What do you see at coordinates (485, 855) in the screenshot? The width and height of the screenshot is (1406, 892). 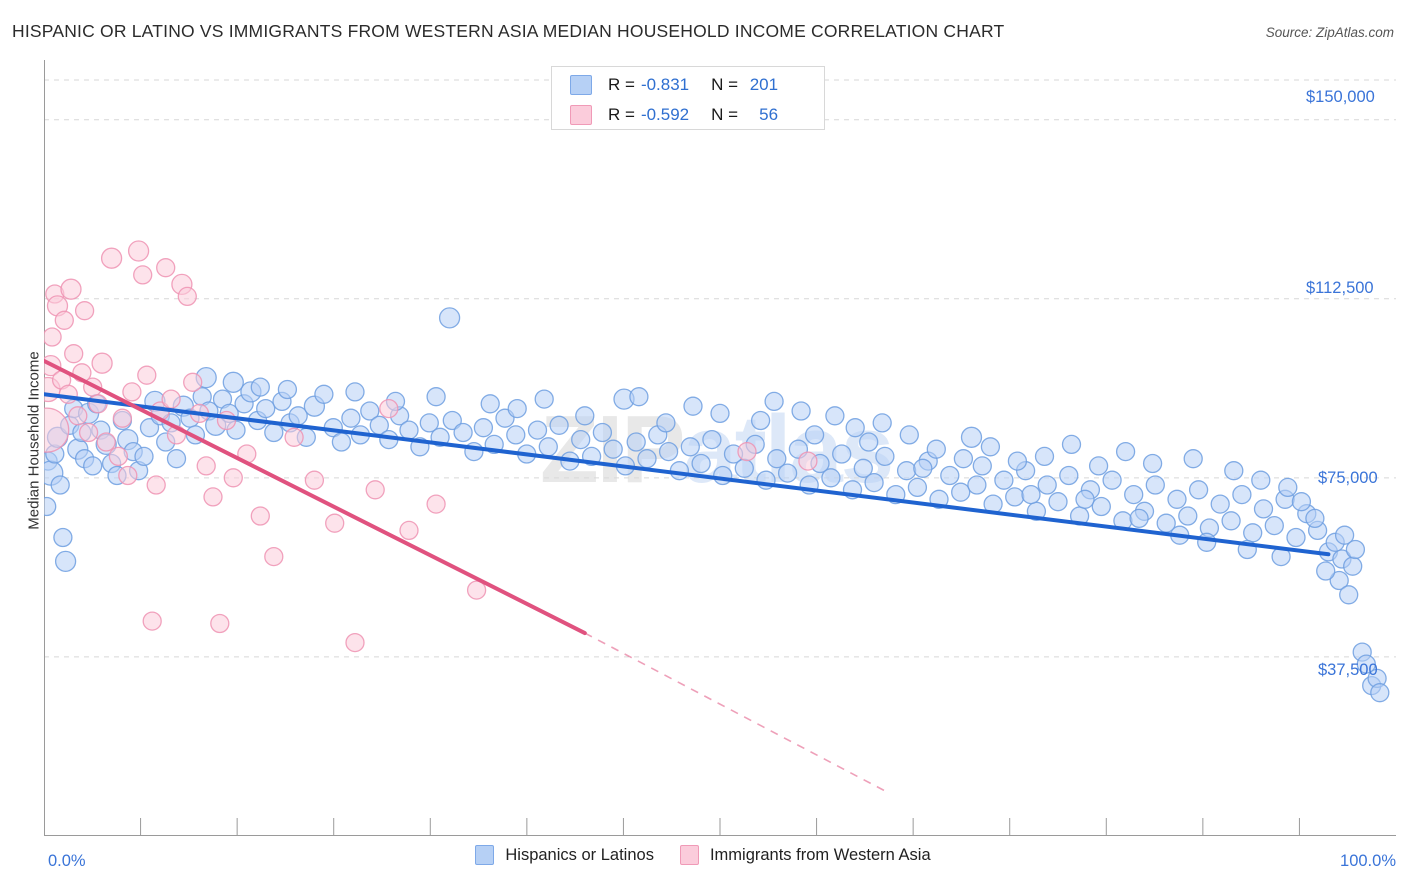 I see `legend-swatch-blue-icon` at bounding box center [485, 855].